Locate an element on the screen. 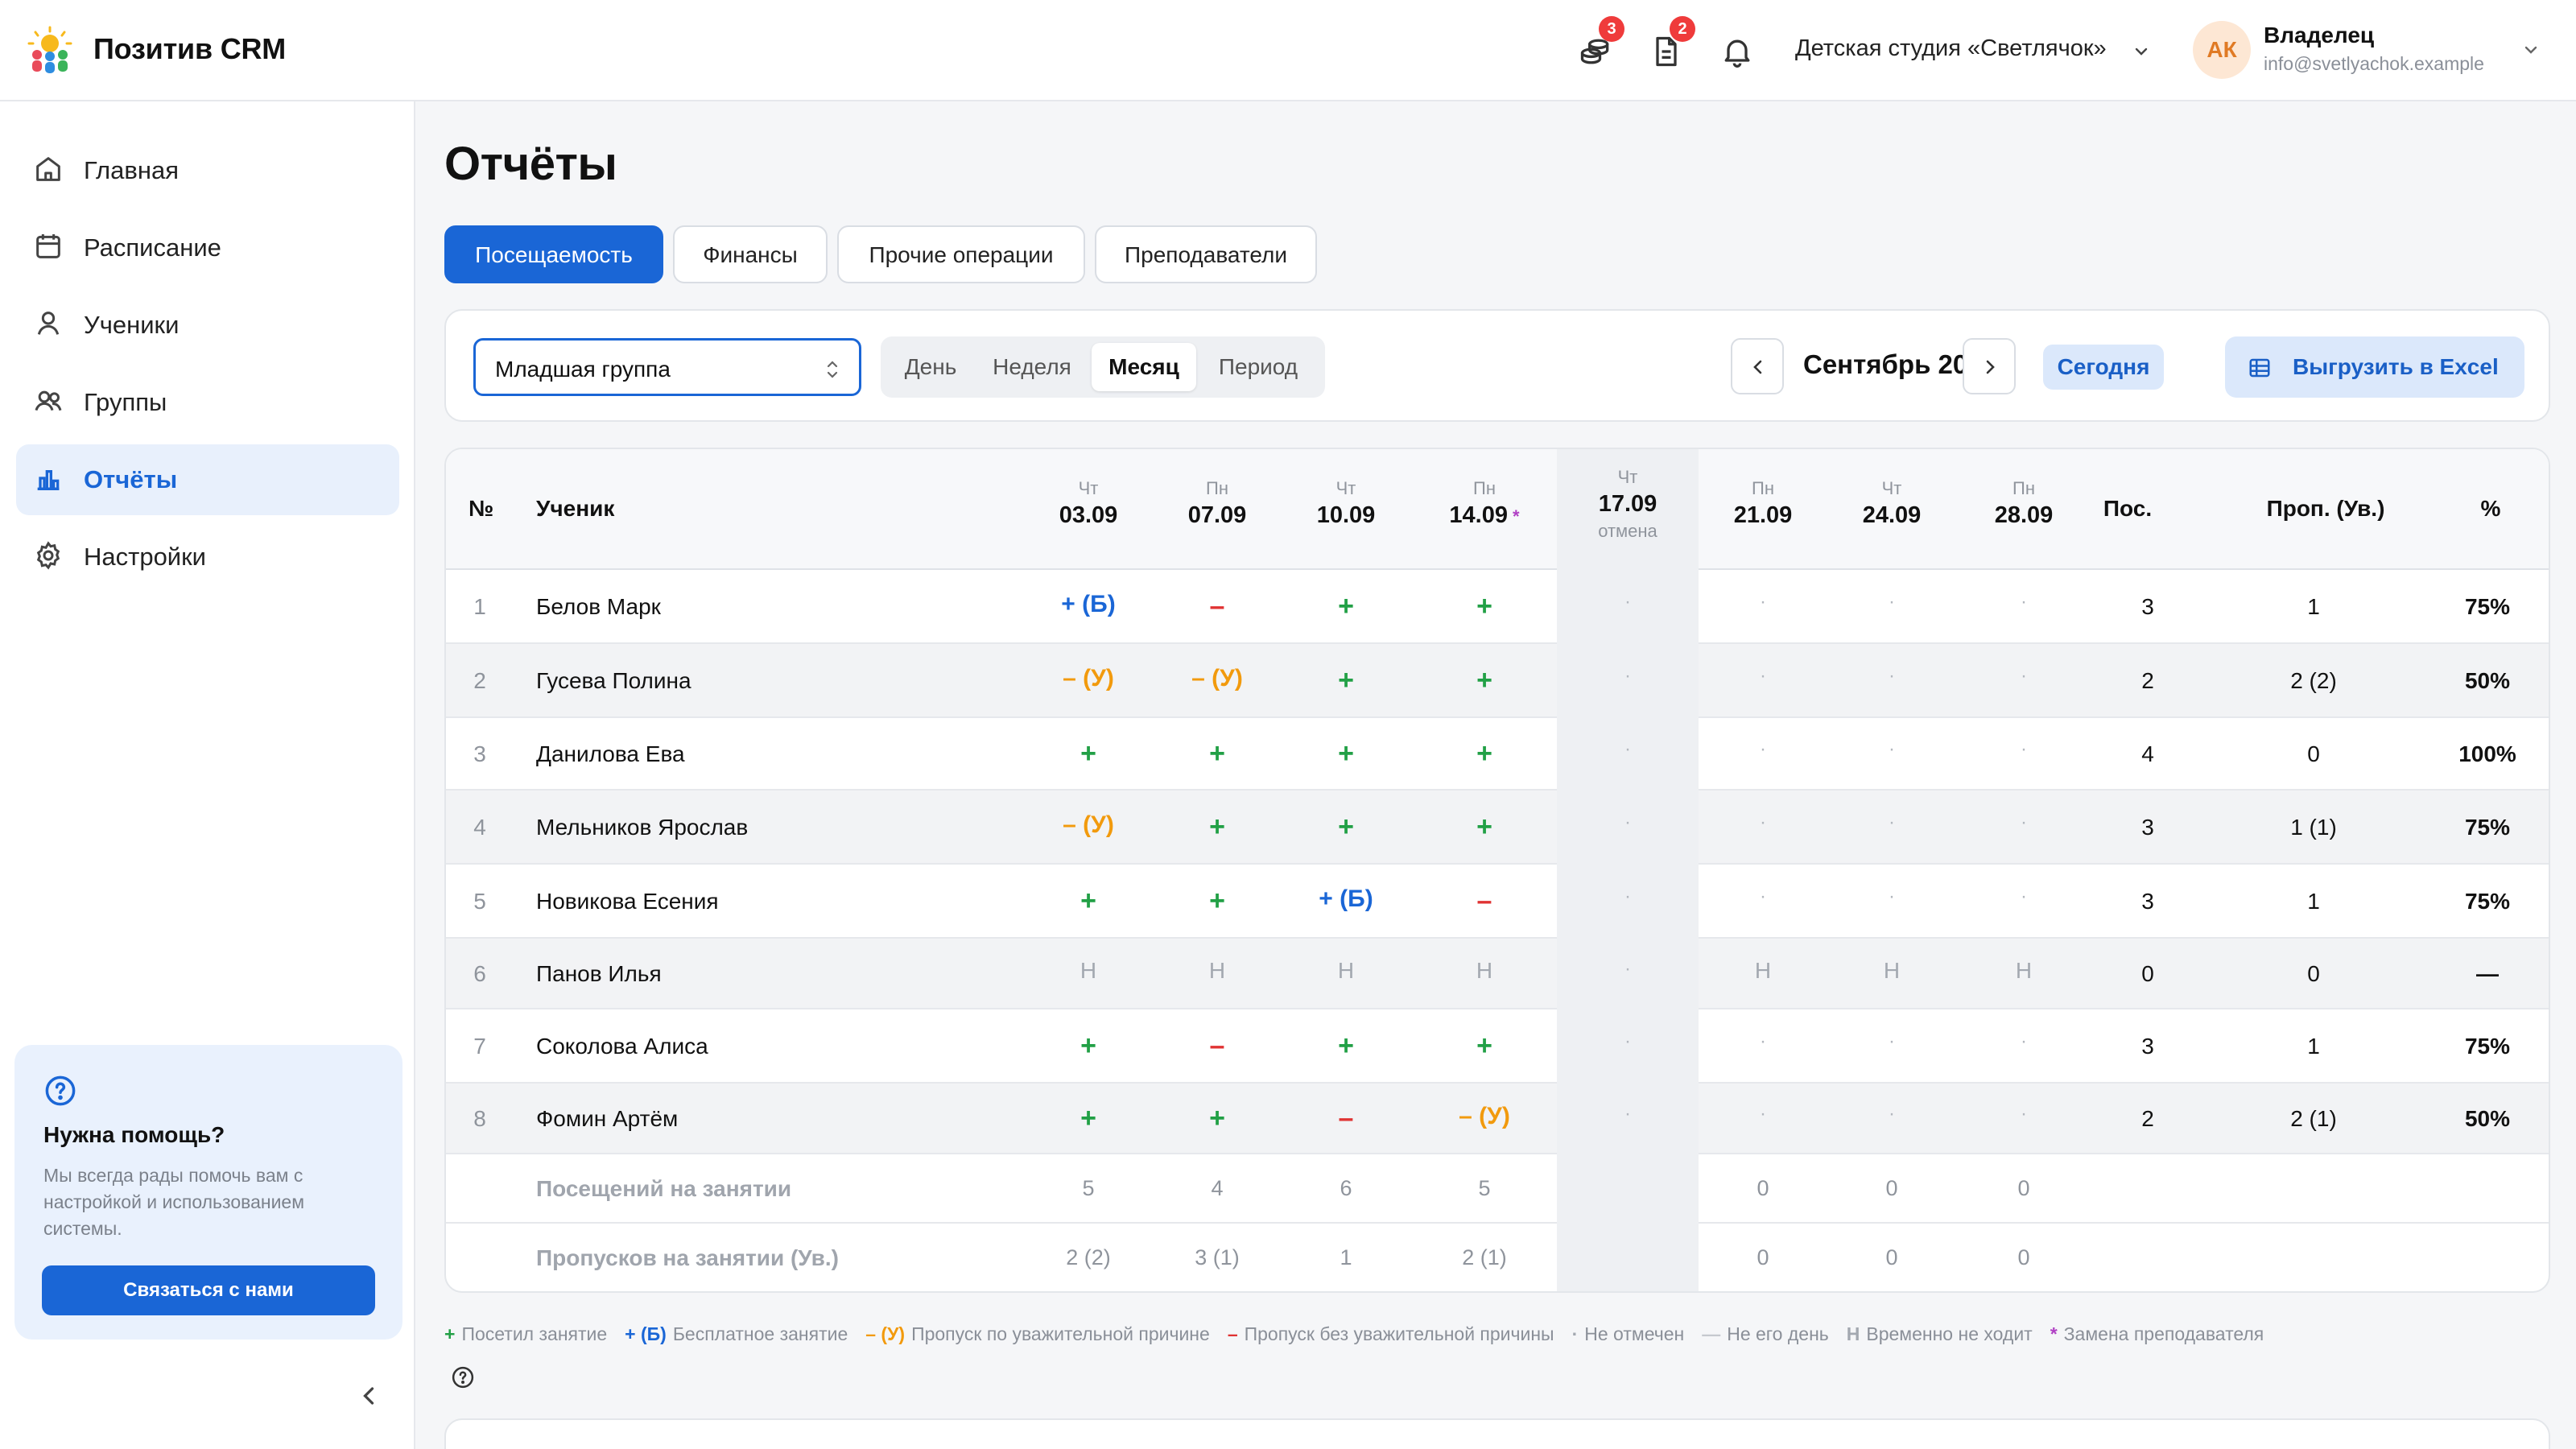 This screenshot has width=2576, height=1449. student-name: Данилова Ева is located at coordinates (610, 753).